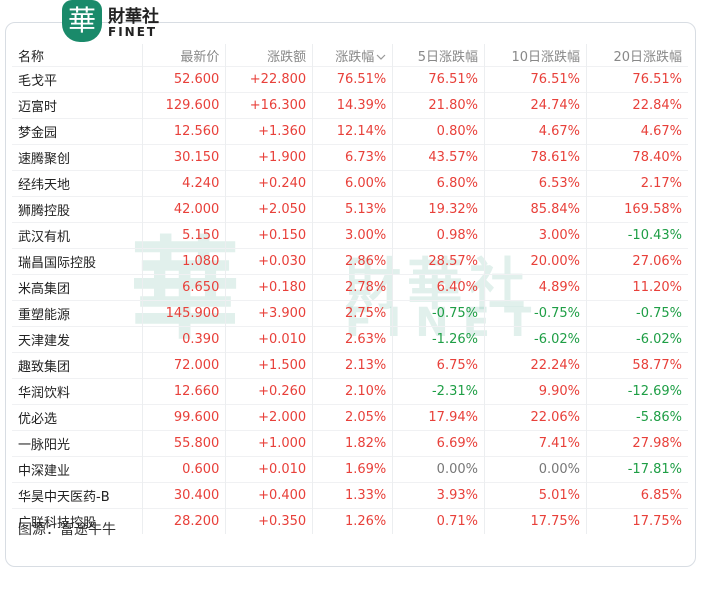  Describe the element at coordinates (77, 417) in the screenshot. I see `stock-name: 优必选` at that location.